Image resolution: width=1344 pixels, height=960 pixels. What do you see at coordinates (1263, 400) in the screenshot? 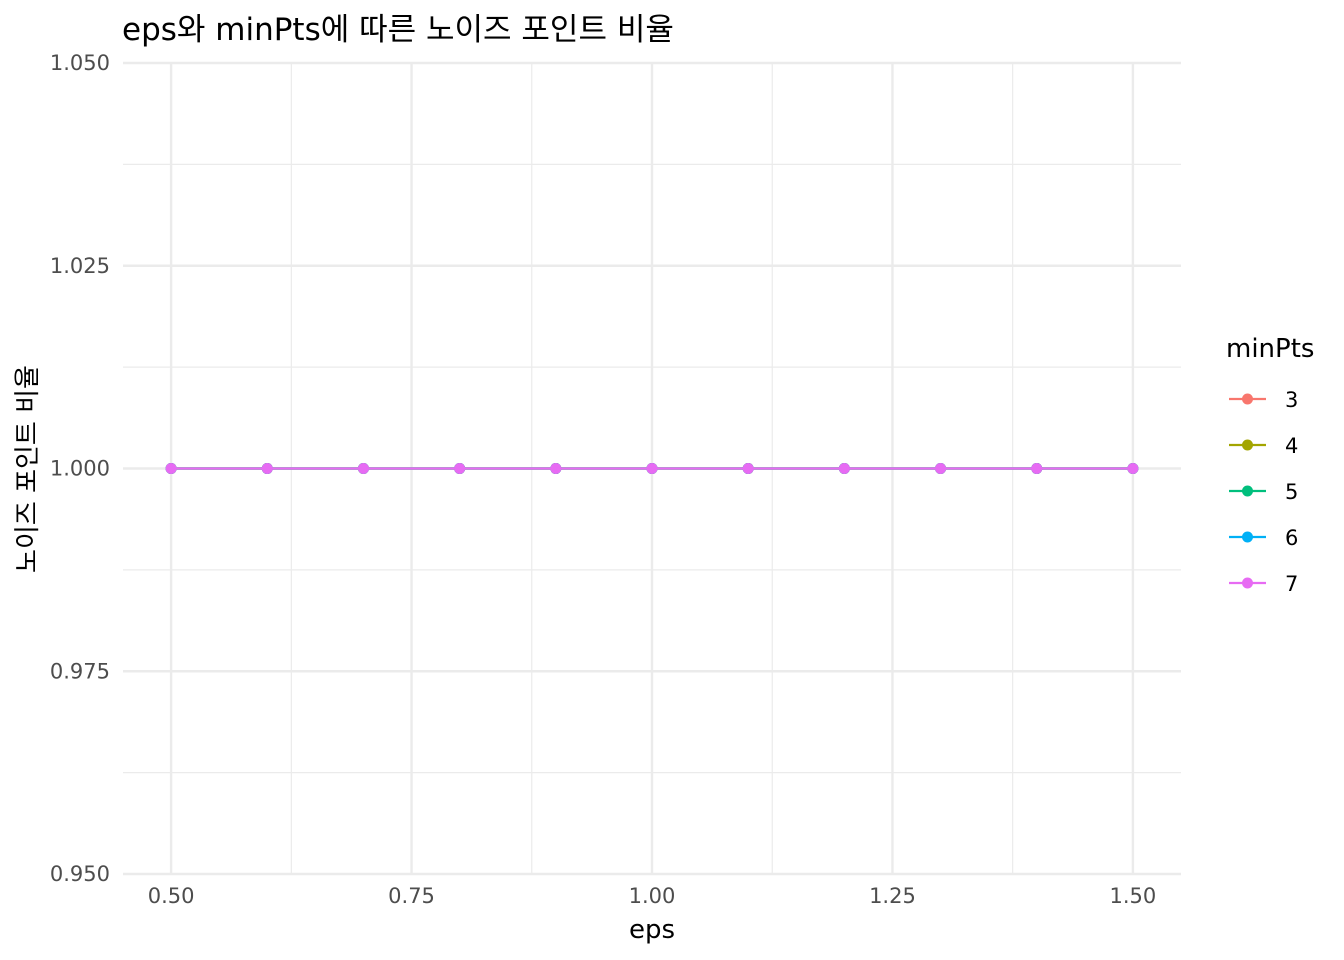
I see `legend-item-3: 3` at bounding box center [1263, 400].